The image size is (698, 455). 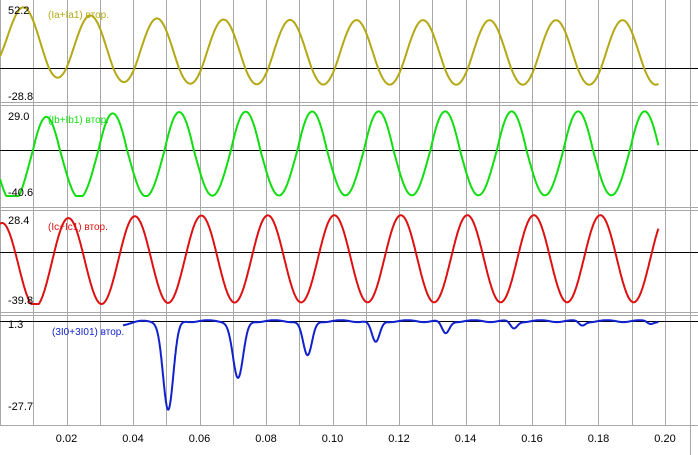 What do you see at coordinates (465, 439) in the screenshot?
I see `x-tick-label: 0.14` at bounding box center [465, 439].